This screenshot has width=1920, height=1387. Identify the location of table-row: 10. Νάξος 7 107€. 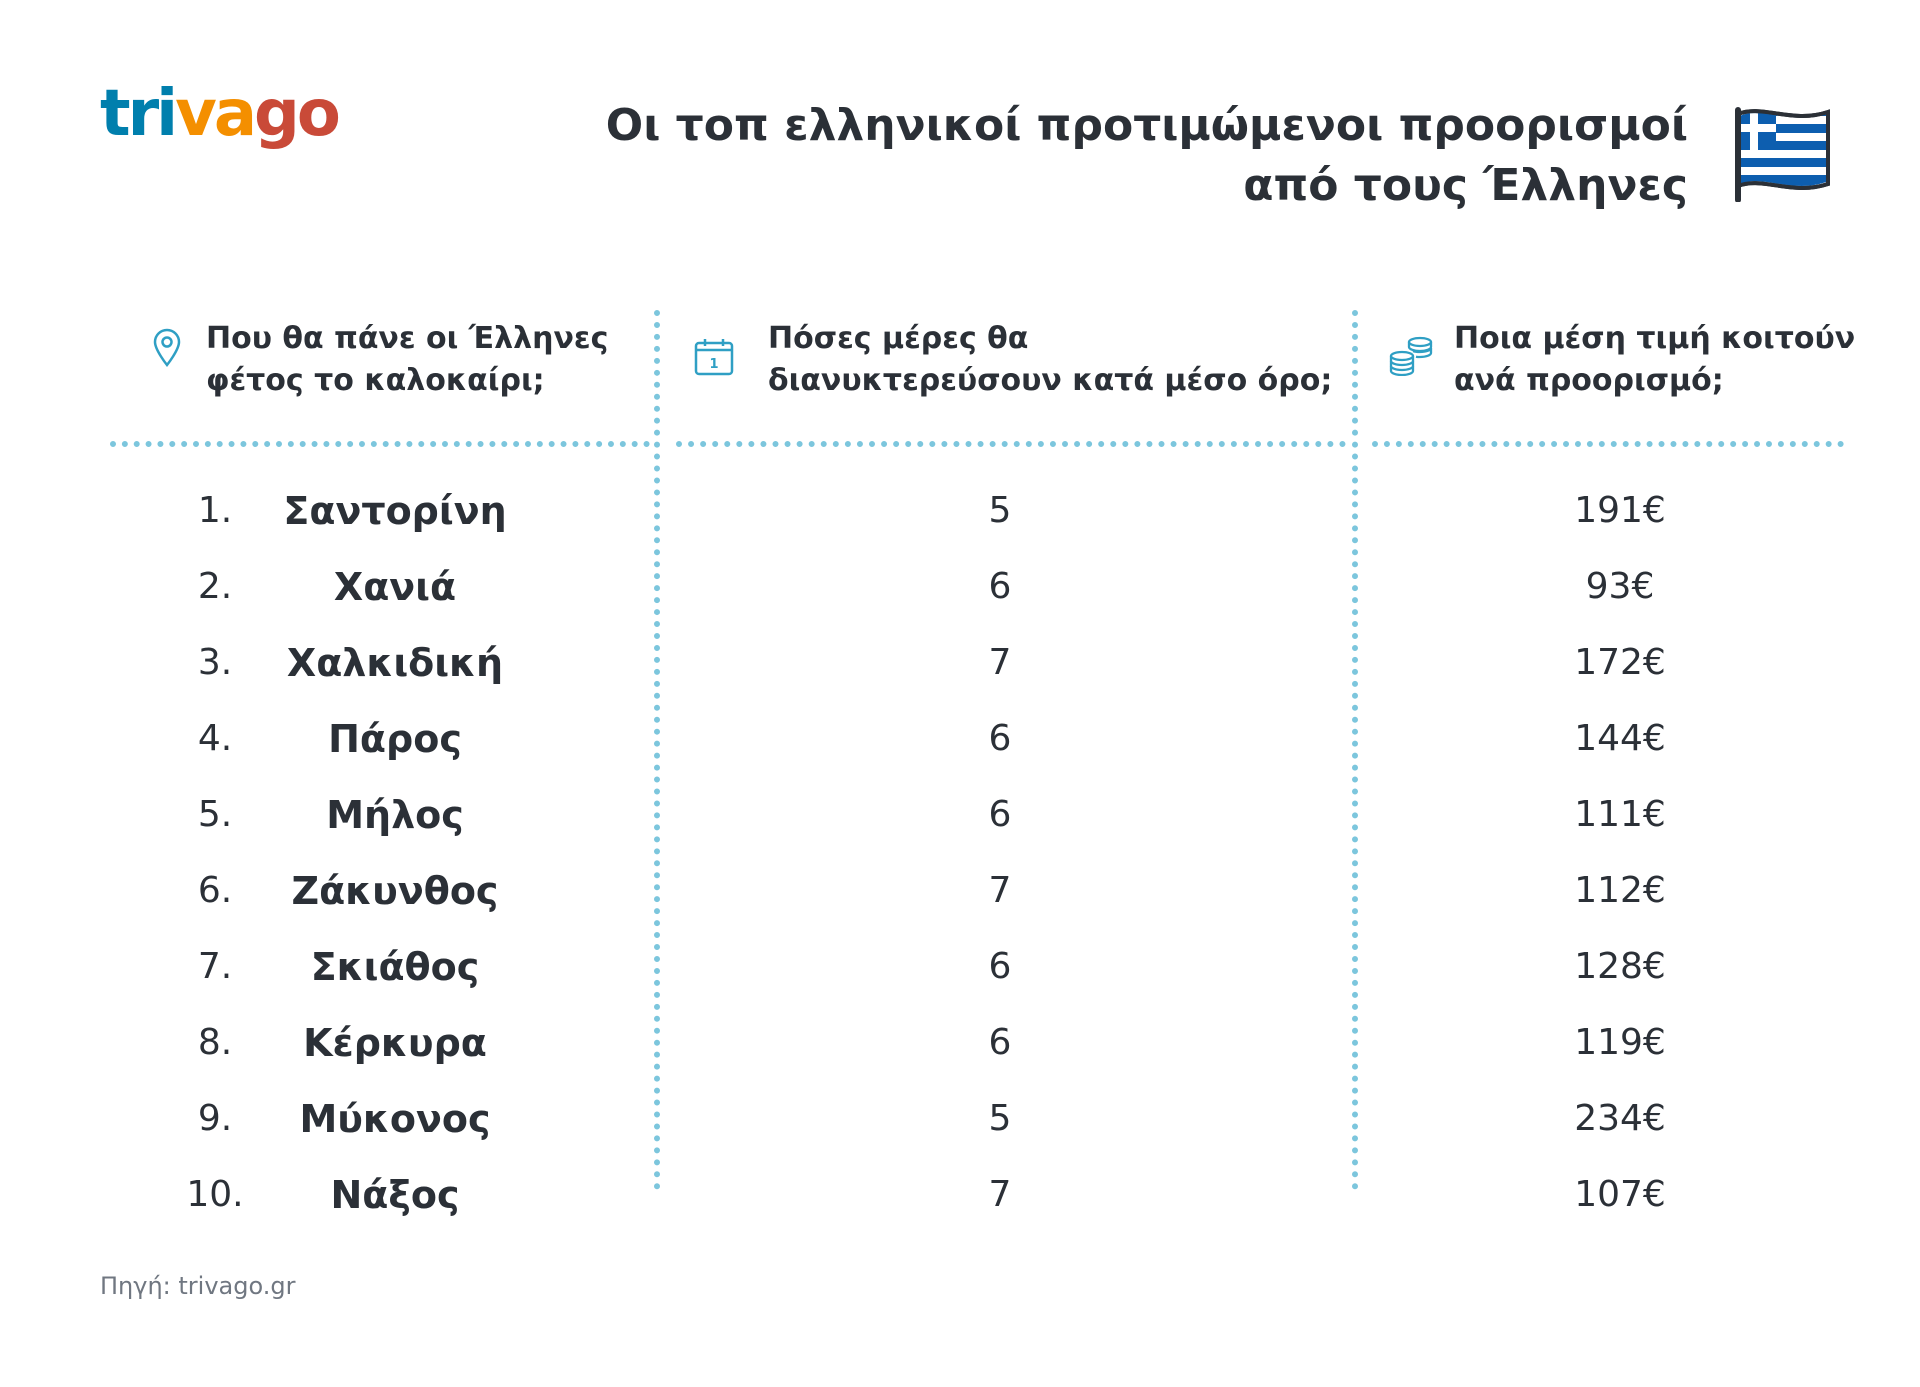
(960, 1195).